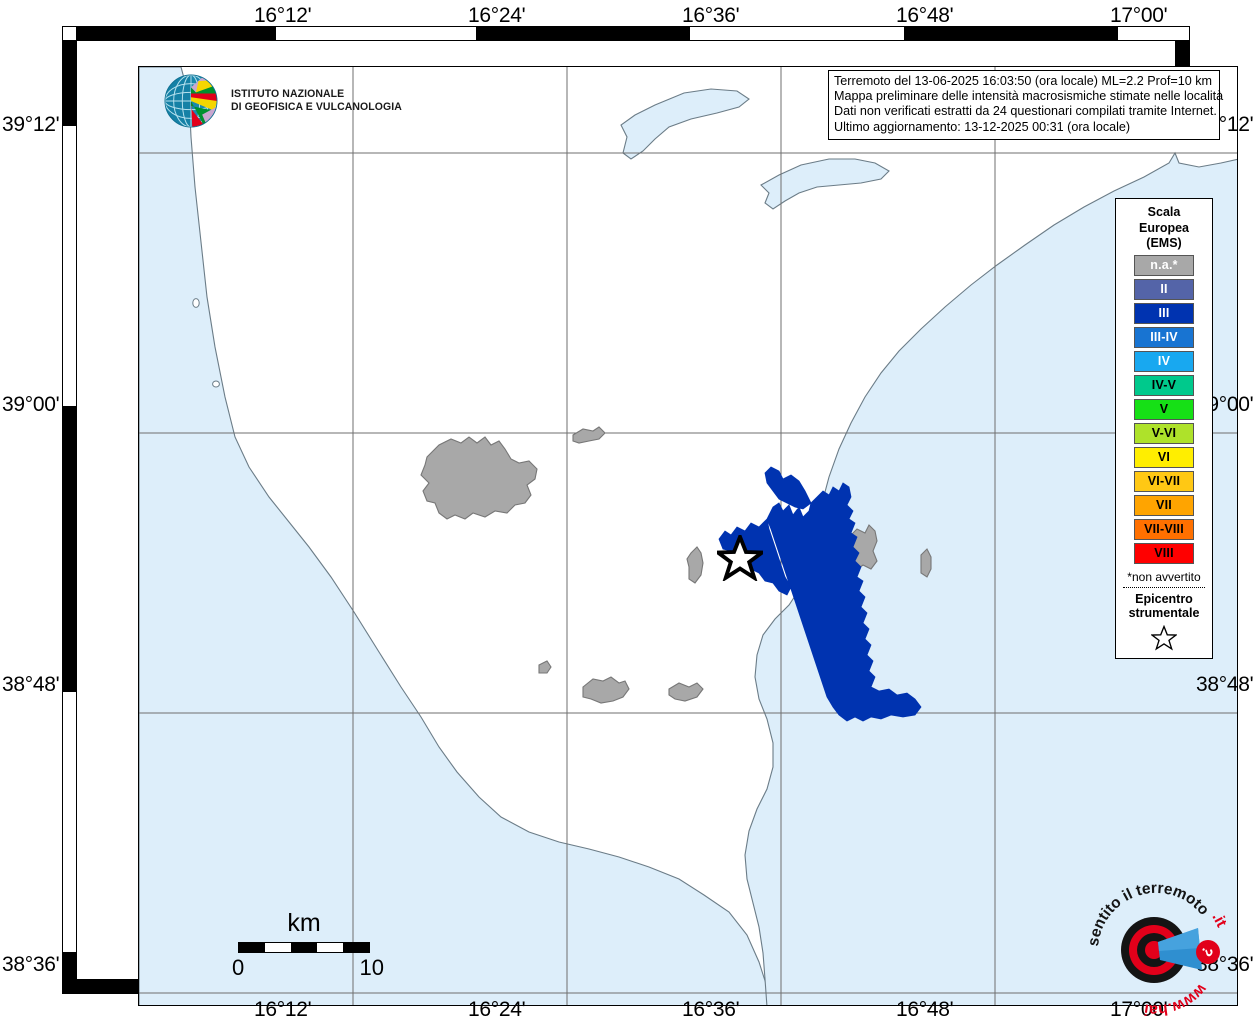  I want to click on axis-label-lon-bottom-2: 16°24', so click(497, 1009).